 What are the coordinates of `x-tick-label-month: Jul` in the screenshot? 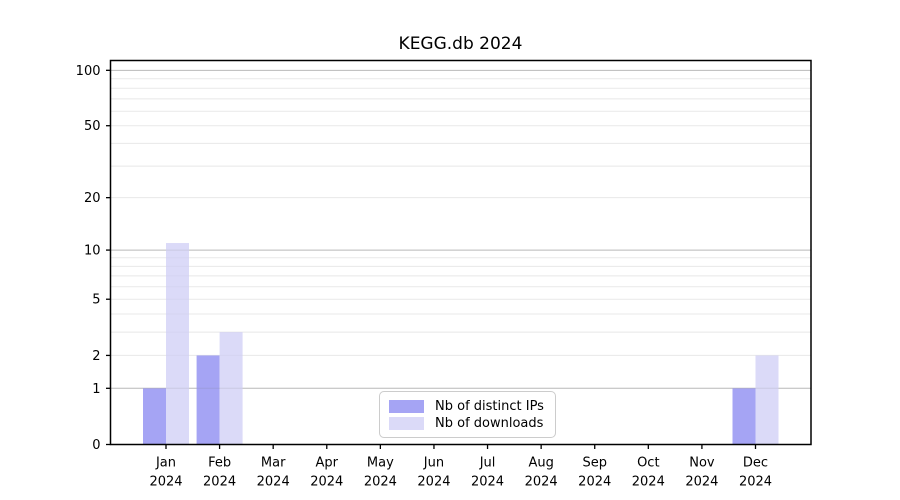 It's located at (487, 463).